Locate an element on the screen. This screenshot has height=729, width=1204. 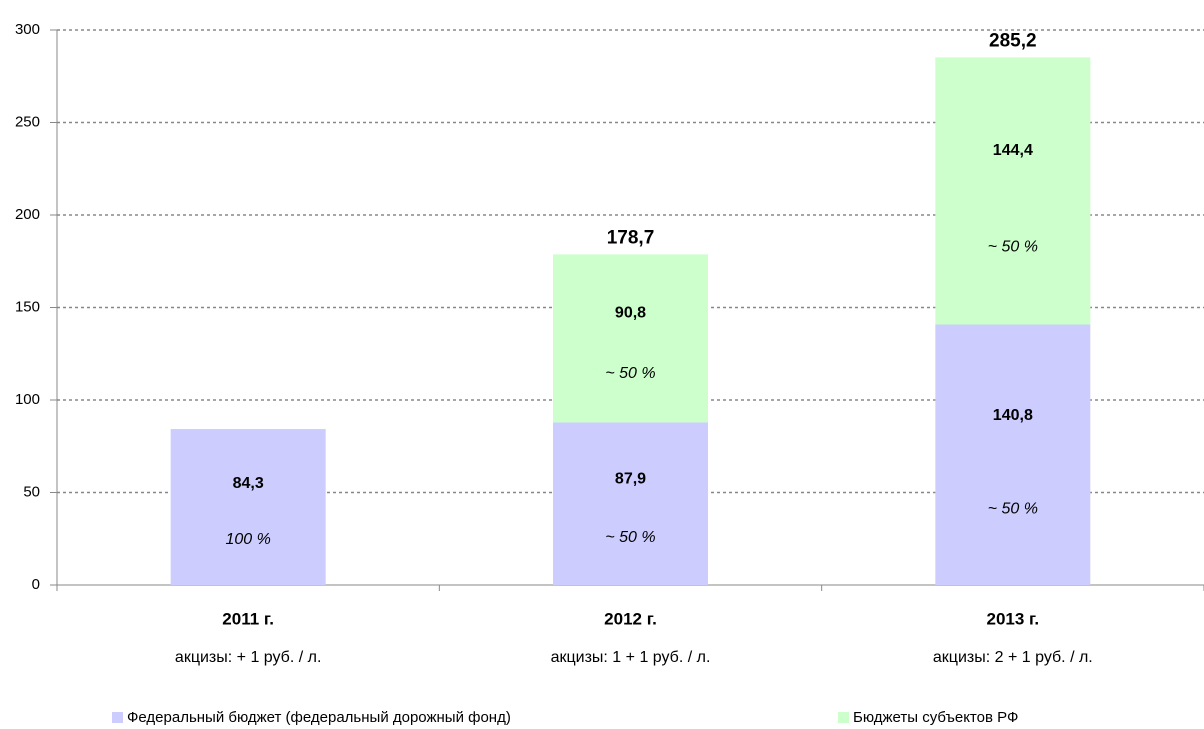
category-note: акцизы: 1 + 1 руб. / л. is located at coordinates (631, 657).